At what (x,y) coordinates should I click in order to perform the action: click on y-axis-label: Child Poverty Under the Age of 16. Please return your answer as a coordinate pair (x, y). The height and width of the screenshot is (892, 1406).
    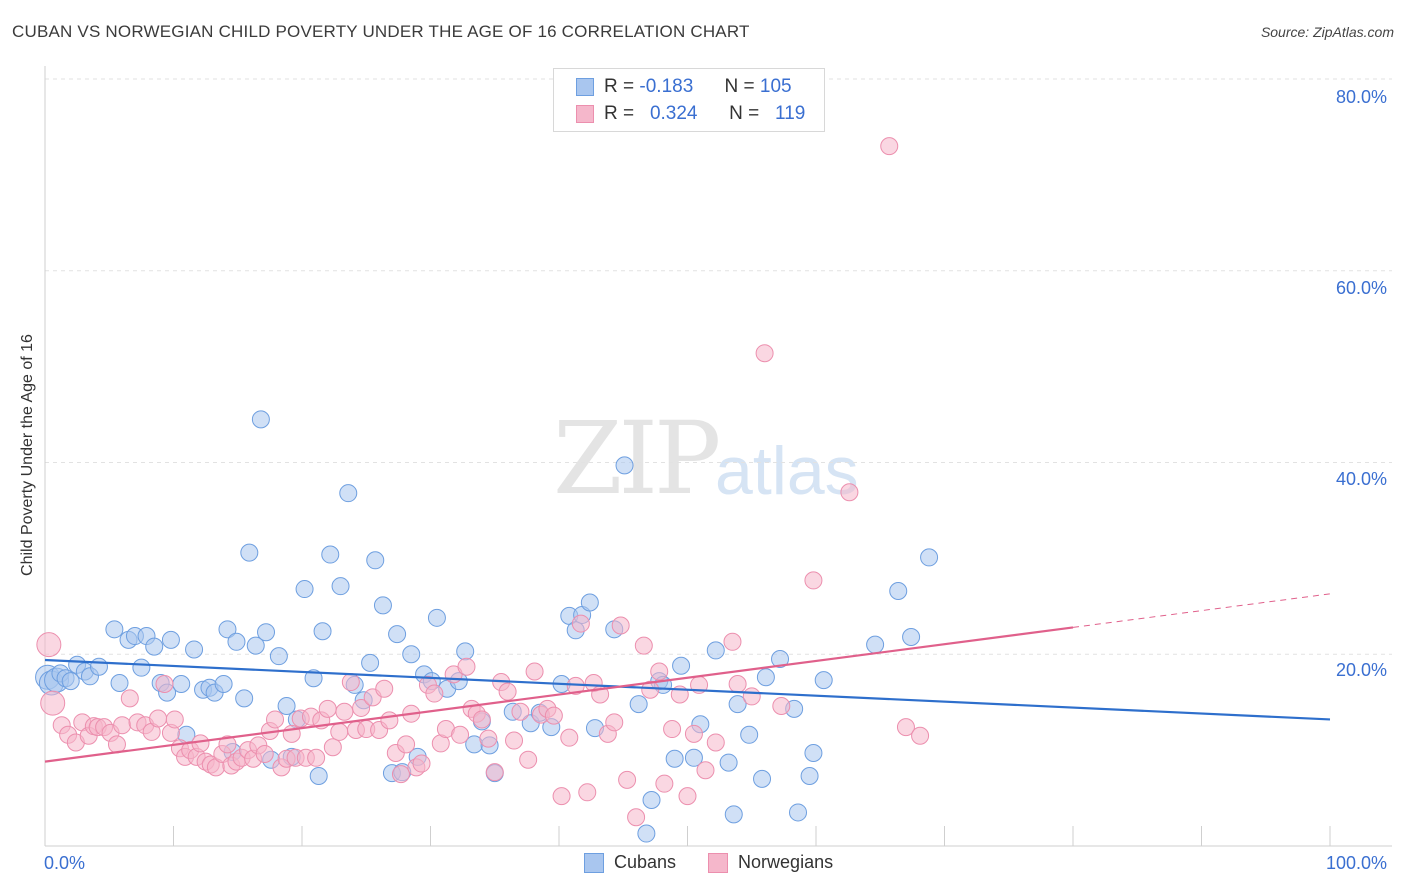
    Looking at the image, I should click on (27, 455).